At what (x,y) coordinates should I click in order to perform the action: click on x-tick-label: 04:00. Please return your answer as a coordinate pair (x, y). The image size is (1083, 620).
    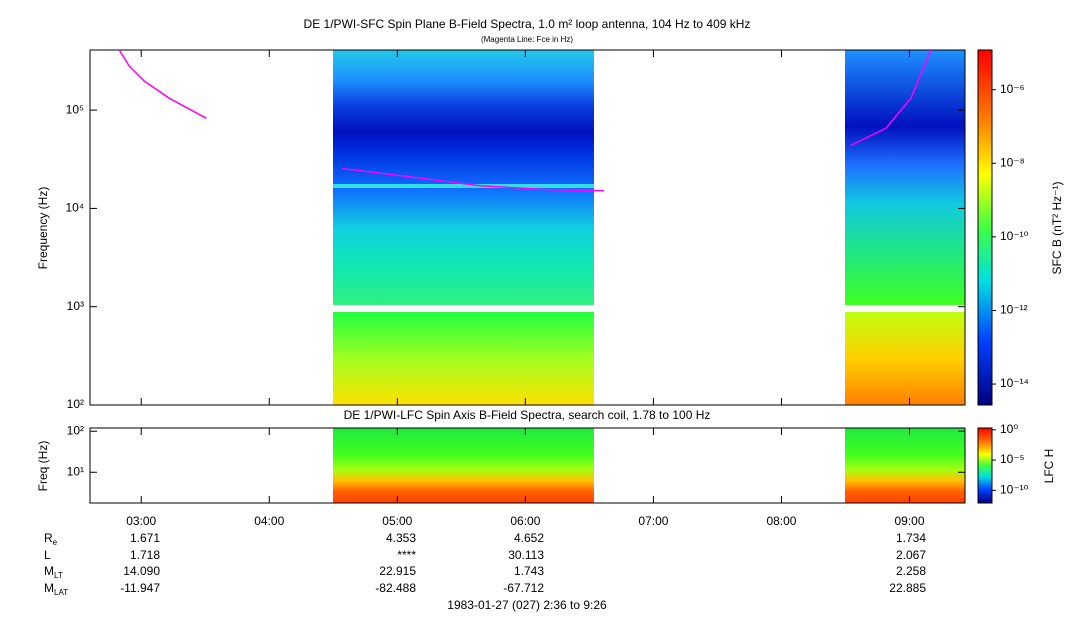
    Looking at the image, I should click on (269, 521).